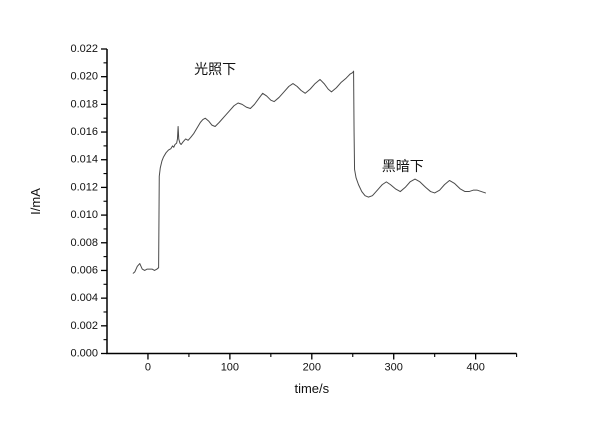 Image resolution: width=600 pixels, height=423 pixels. Describe the element at coordinates (84, 326) in the screenshot. I see `y-tick-label: 0.002` at that location.